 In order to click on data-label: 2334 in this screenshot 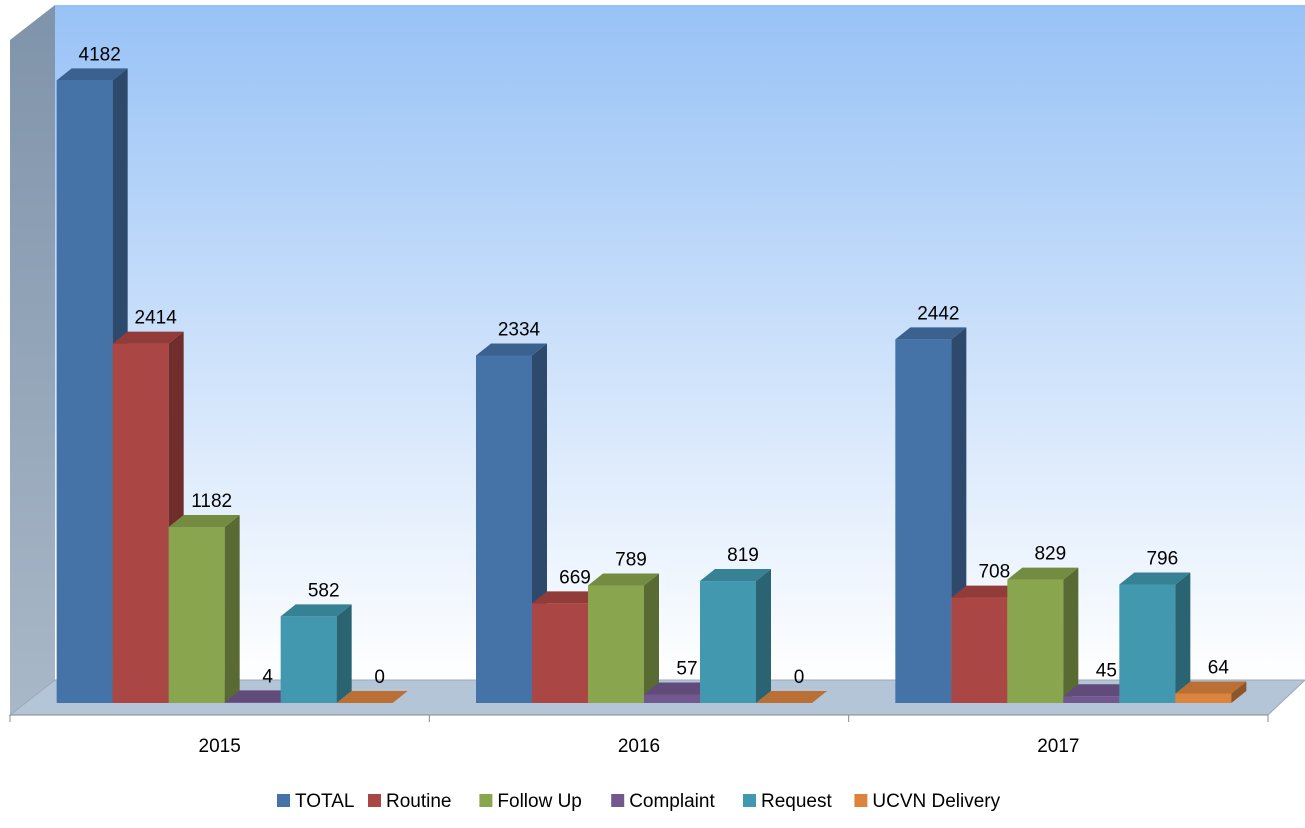, I will do `click(519, 329)`.